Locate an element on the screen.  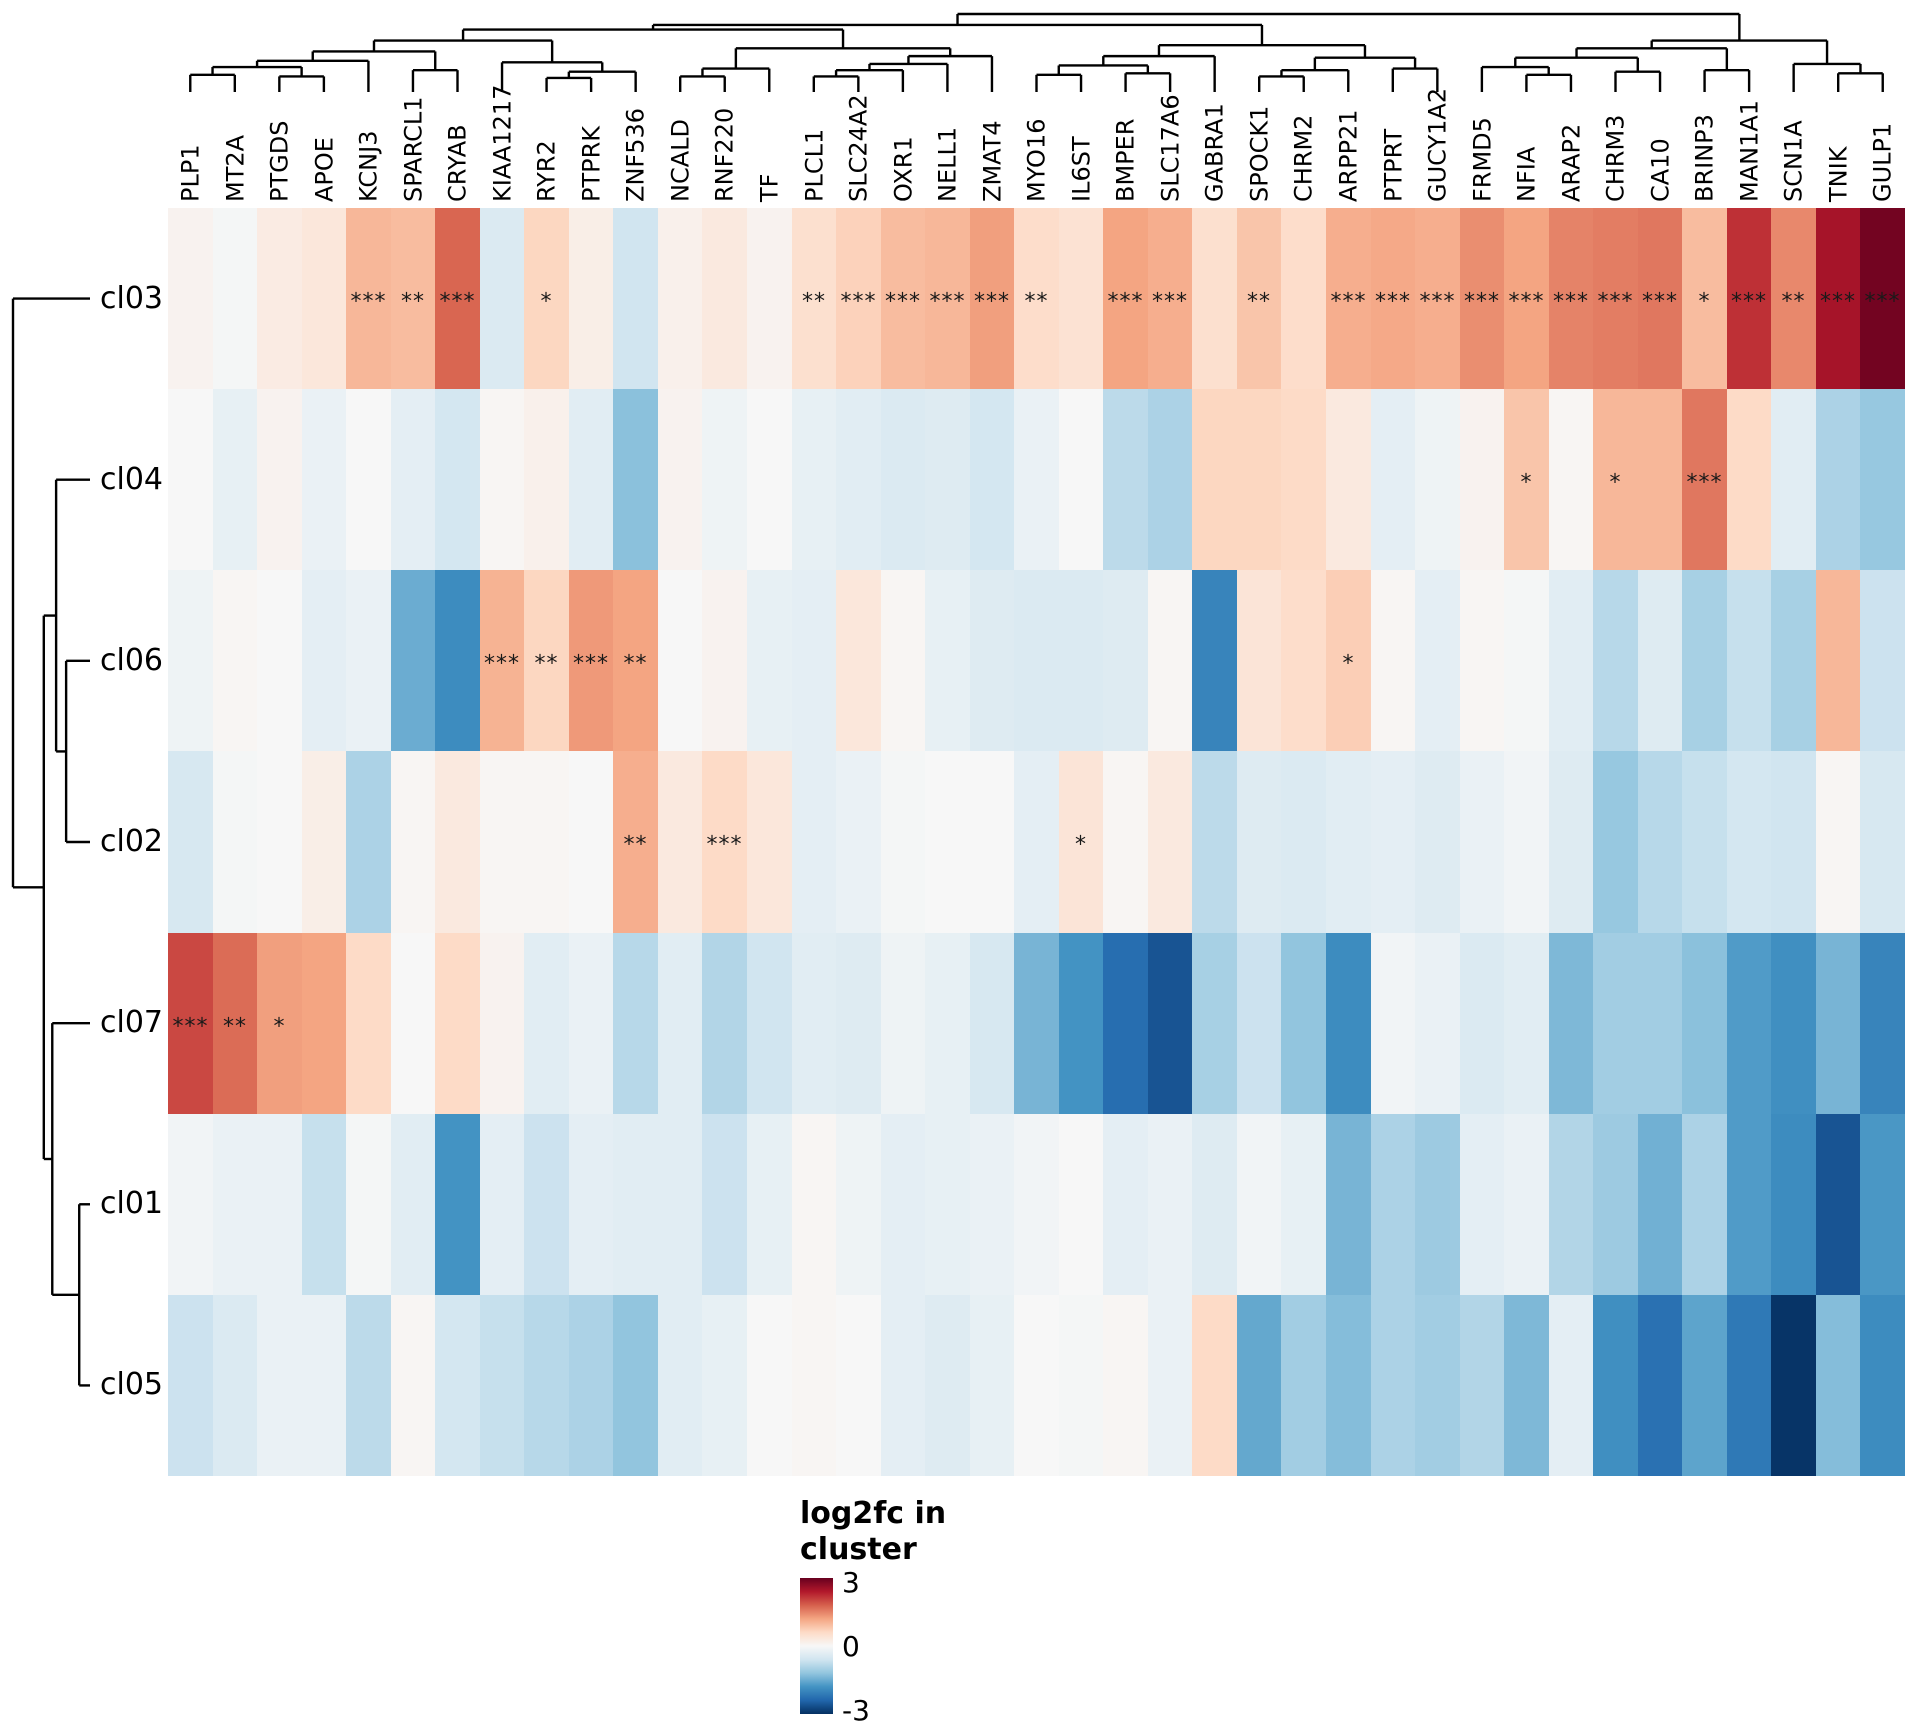
column-label: MT2A is located at coordinates (234, 168).